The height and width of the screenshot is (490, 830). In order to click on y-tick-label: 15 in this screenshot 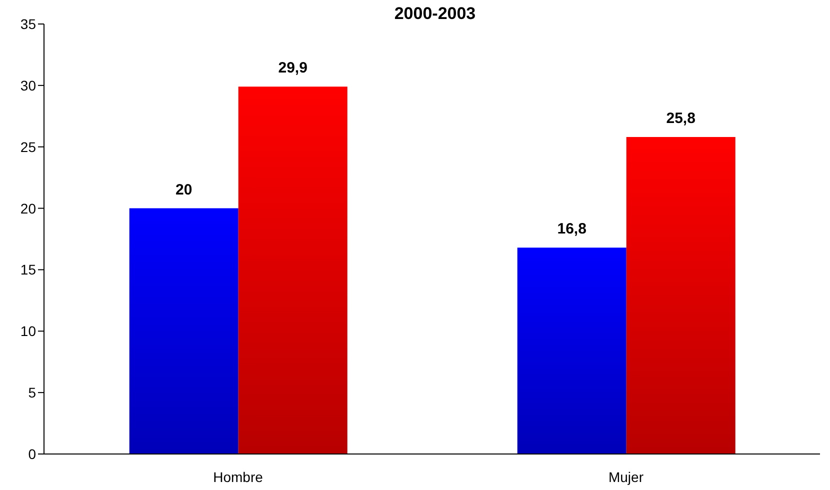, I will do `click(28, 270)`.